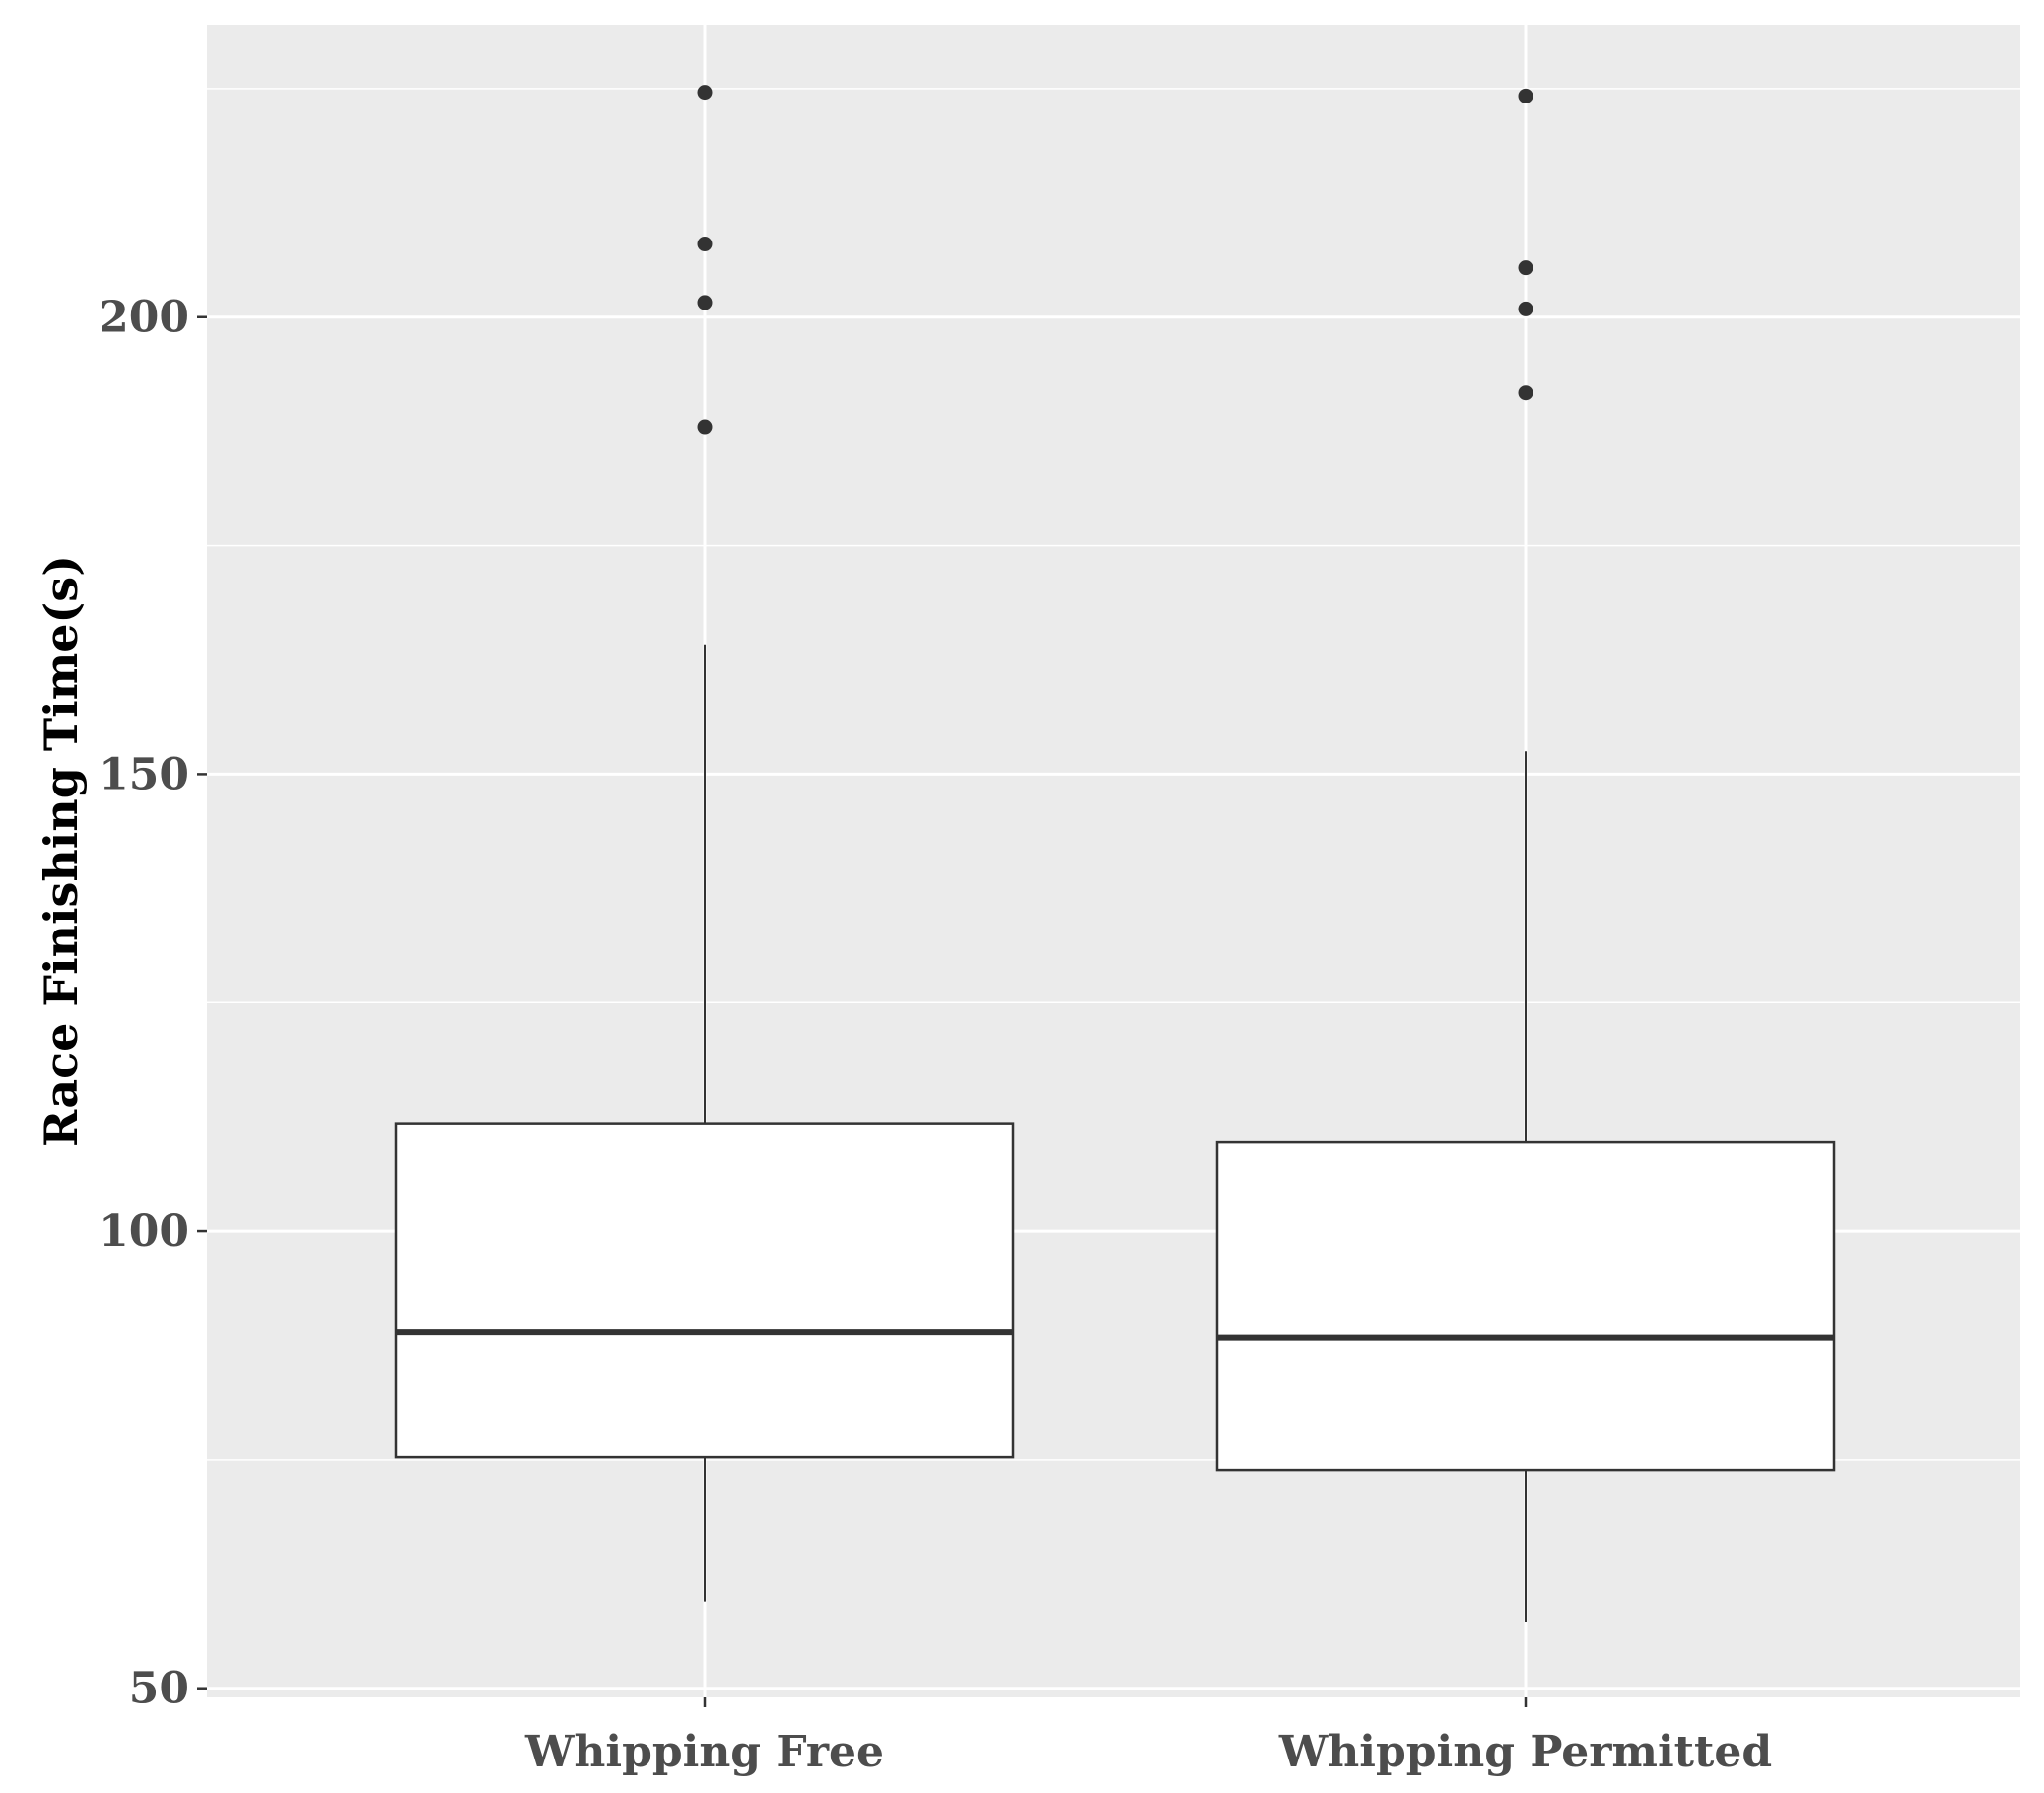  Describe the element at coordinates (1525, 1752) in the screenshot. I see `x-tick-label: Whipping Permitted` at that location.